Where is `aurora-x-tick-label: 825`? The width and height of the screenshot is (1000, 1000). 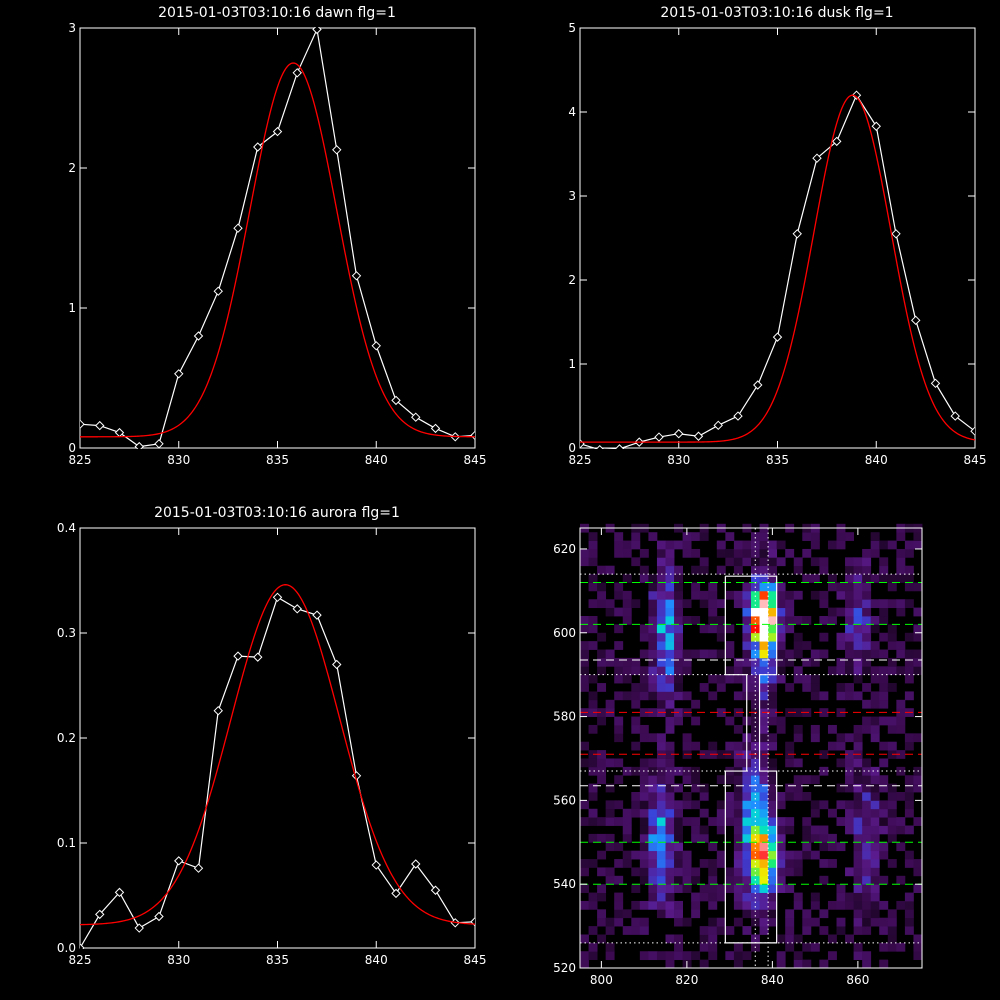
aurora-x-tick-label: 825 is located at coordinates (80, 960).